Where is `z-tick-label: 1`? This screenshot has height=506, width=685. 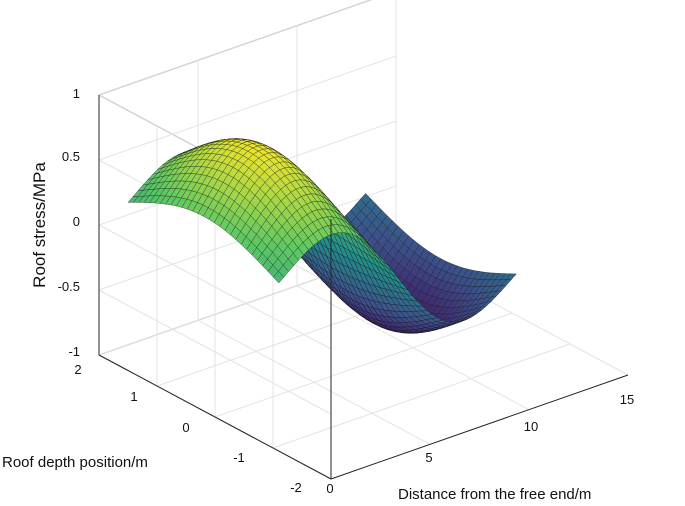 z-tick-label: 1 is located at coordinates (76, 93).